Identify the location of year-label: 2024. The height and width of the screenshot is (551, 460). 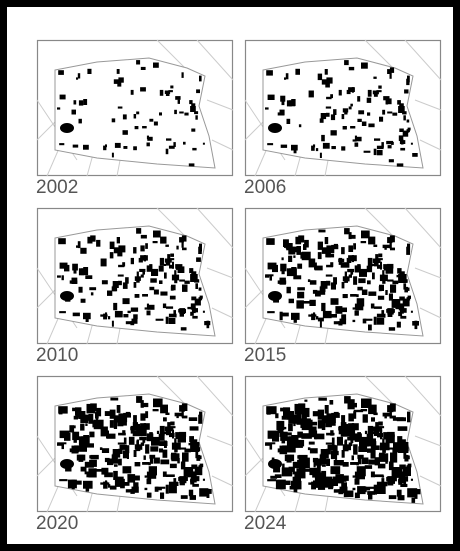
(265, 523).